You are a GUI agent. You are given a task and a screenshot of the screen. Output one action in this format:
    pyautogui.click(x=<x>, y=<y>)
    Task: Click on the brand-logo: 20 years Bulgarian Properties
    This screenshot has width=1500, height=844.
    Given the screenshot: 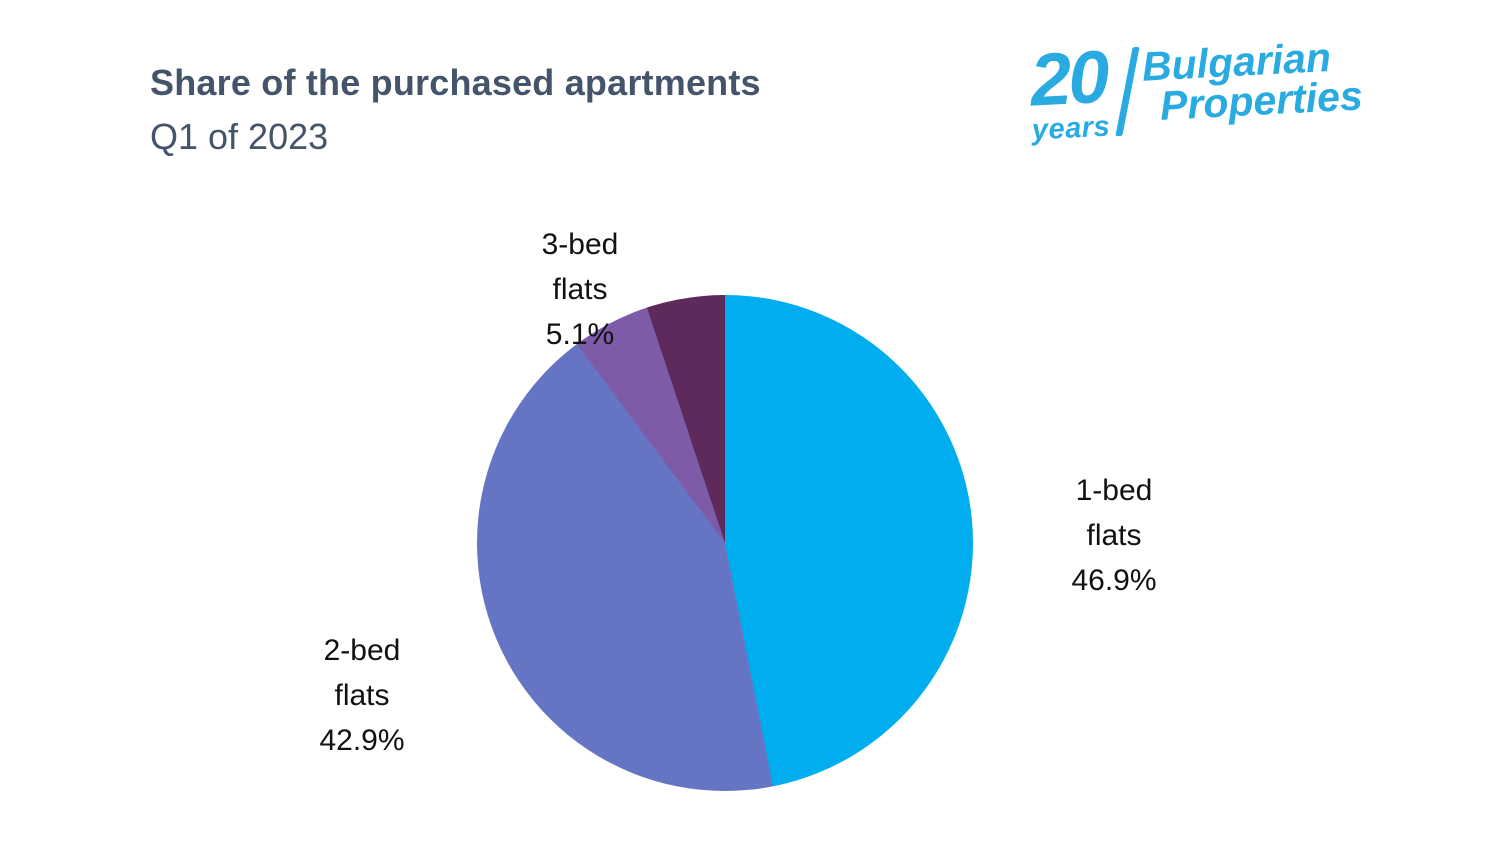 What is the action you would take?
    pyautogui.click(x=1196, y=90)
    